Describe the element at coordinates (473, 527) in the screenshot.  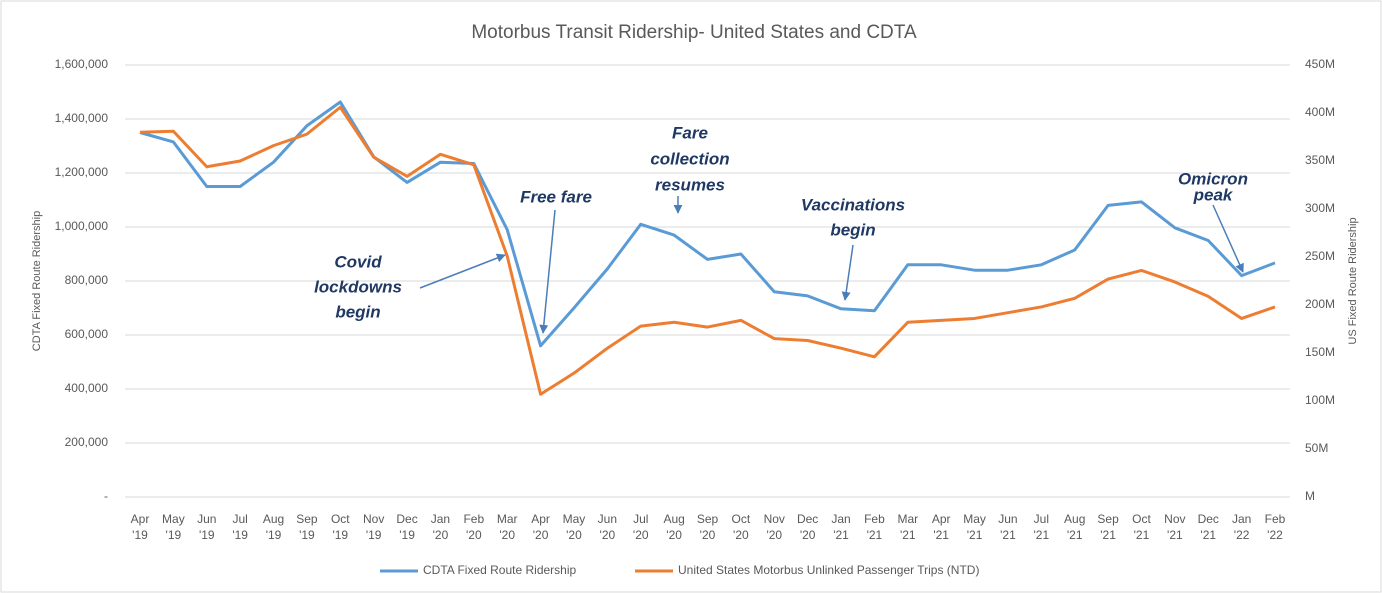
I see `x-tick-label: Feb '20` at that location.